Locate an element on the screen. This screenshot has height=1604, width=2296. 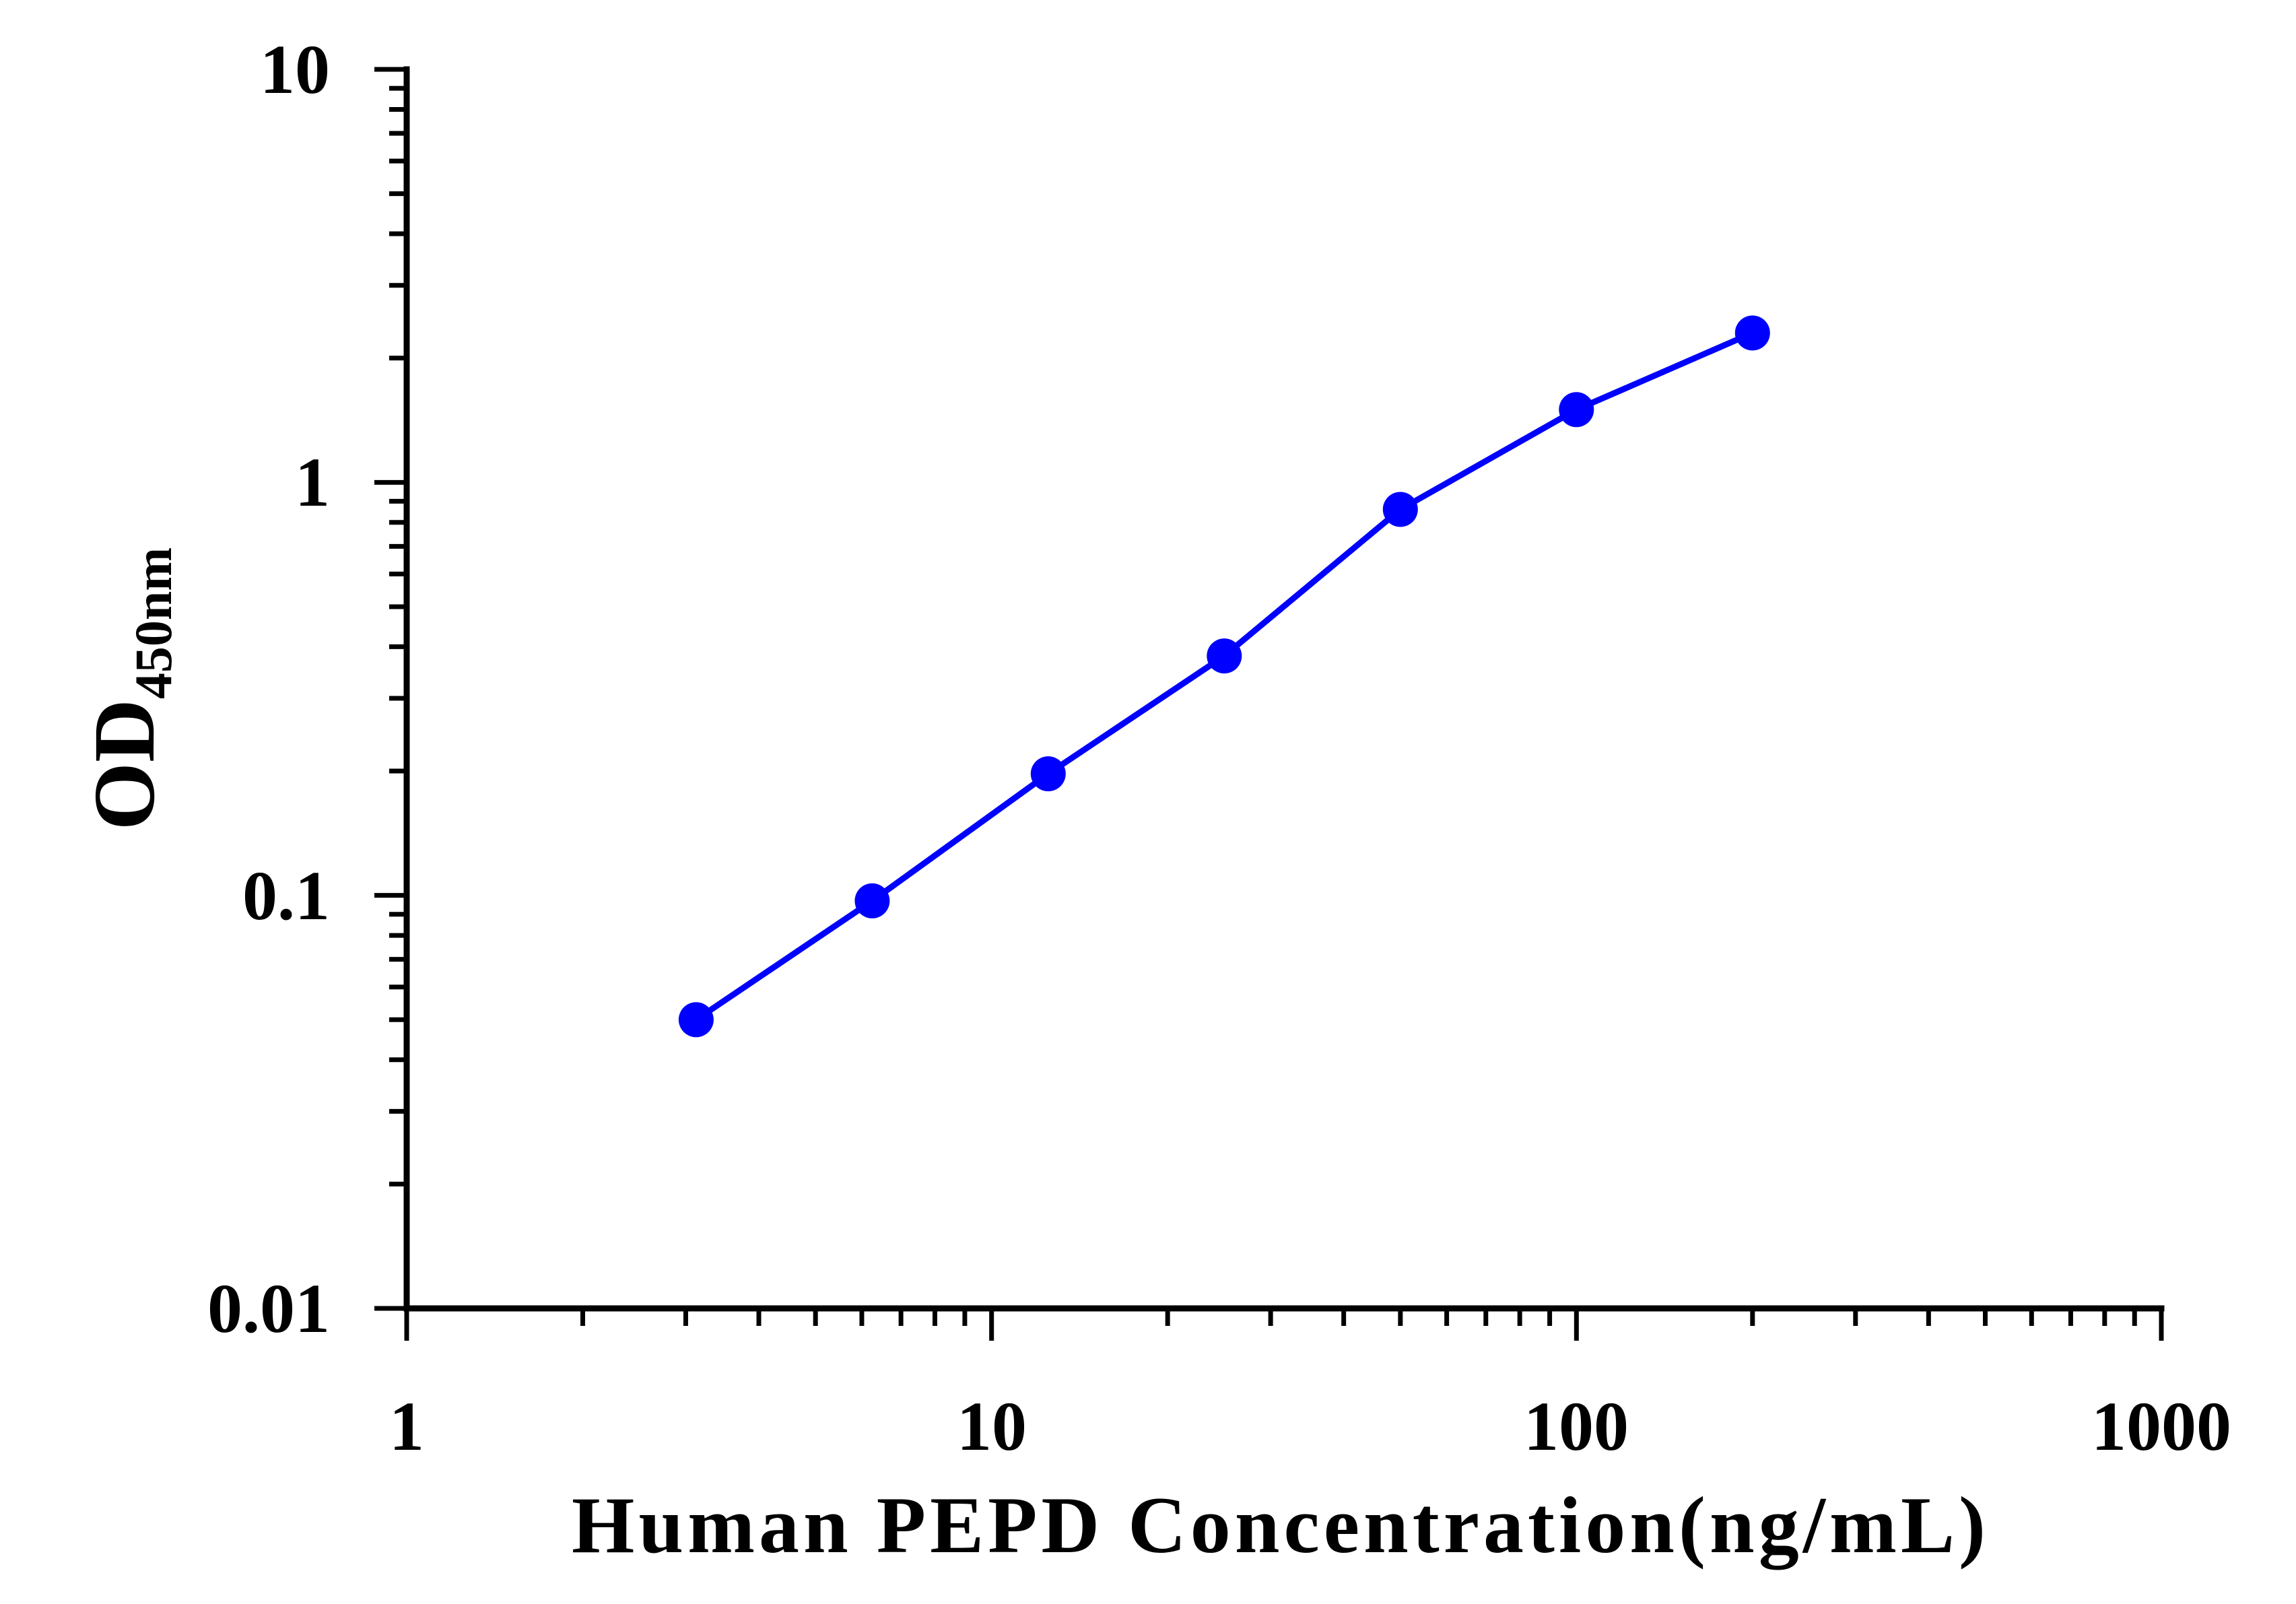
x-tick-label-1: 1 is located at coordinates (406, 1426).